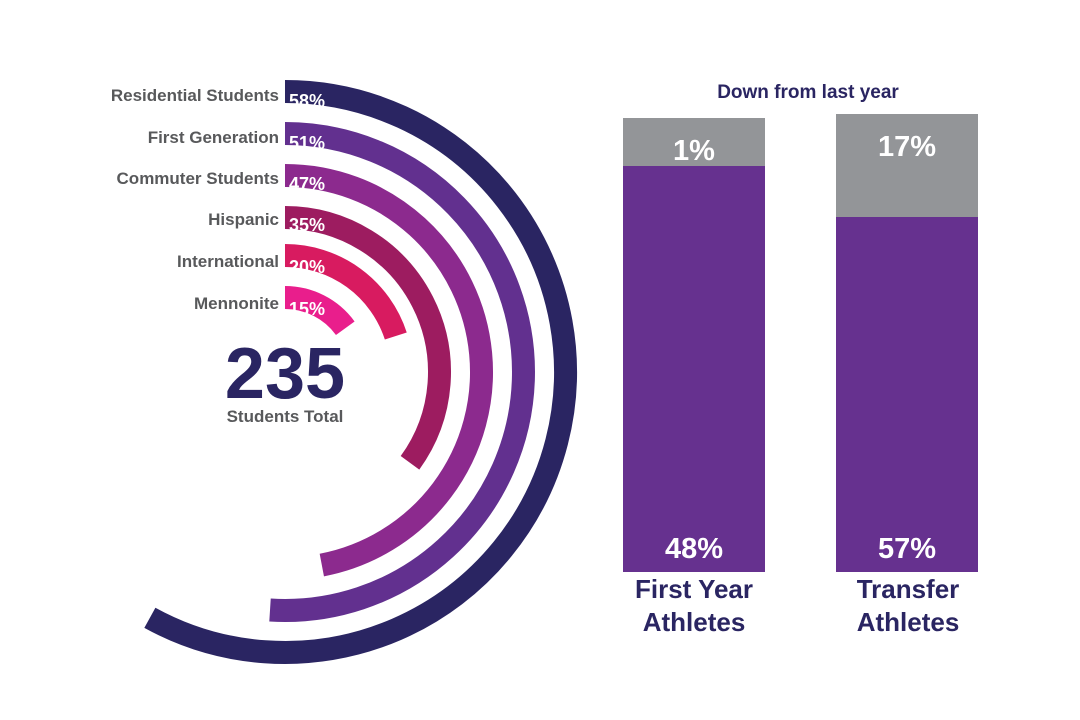  What do you see at coordinates (307, 143) in the screenshot?
I see `radial-value-label: 51%` at bounding box center [307, 143].